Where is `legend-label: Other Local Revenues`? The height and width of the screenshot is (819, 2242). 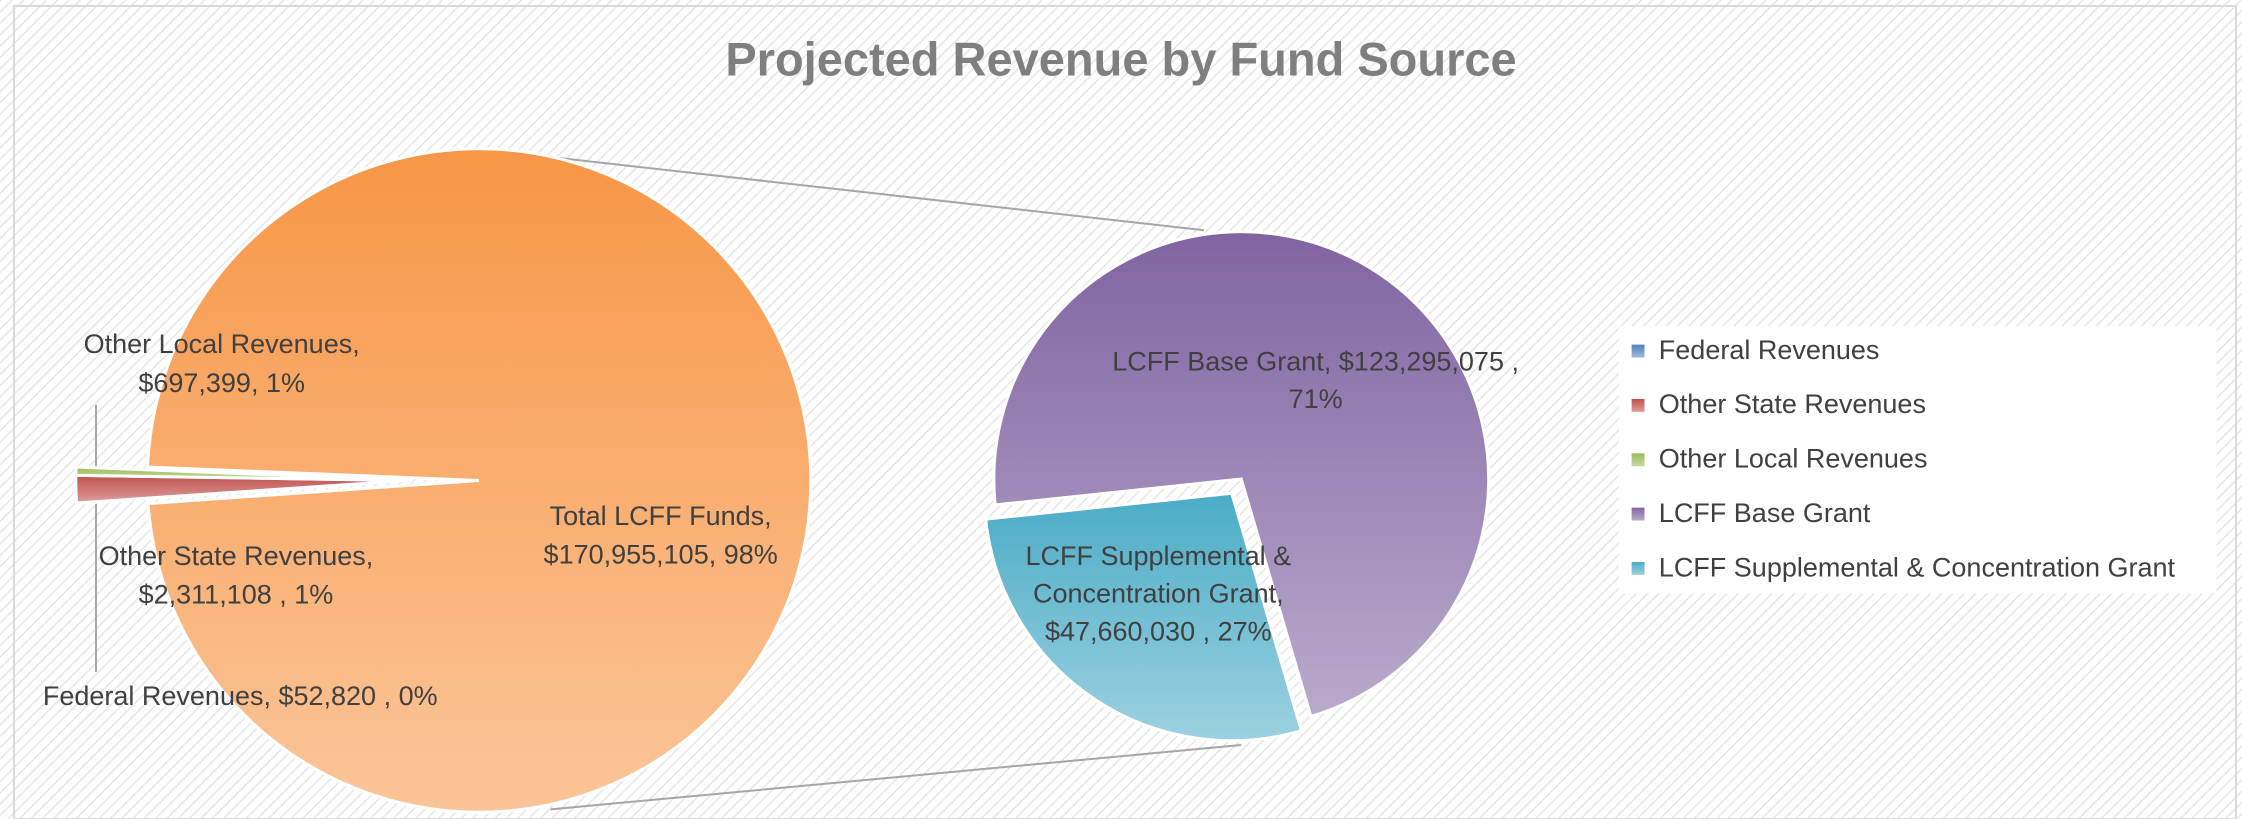 legend-label: Other Local Revenues is located at coordinates (1793, 459).